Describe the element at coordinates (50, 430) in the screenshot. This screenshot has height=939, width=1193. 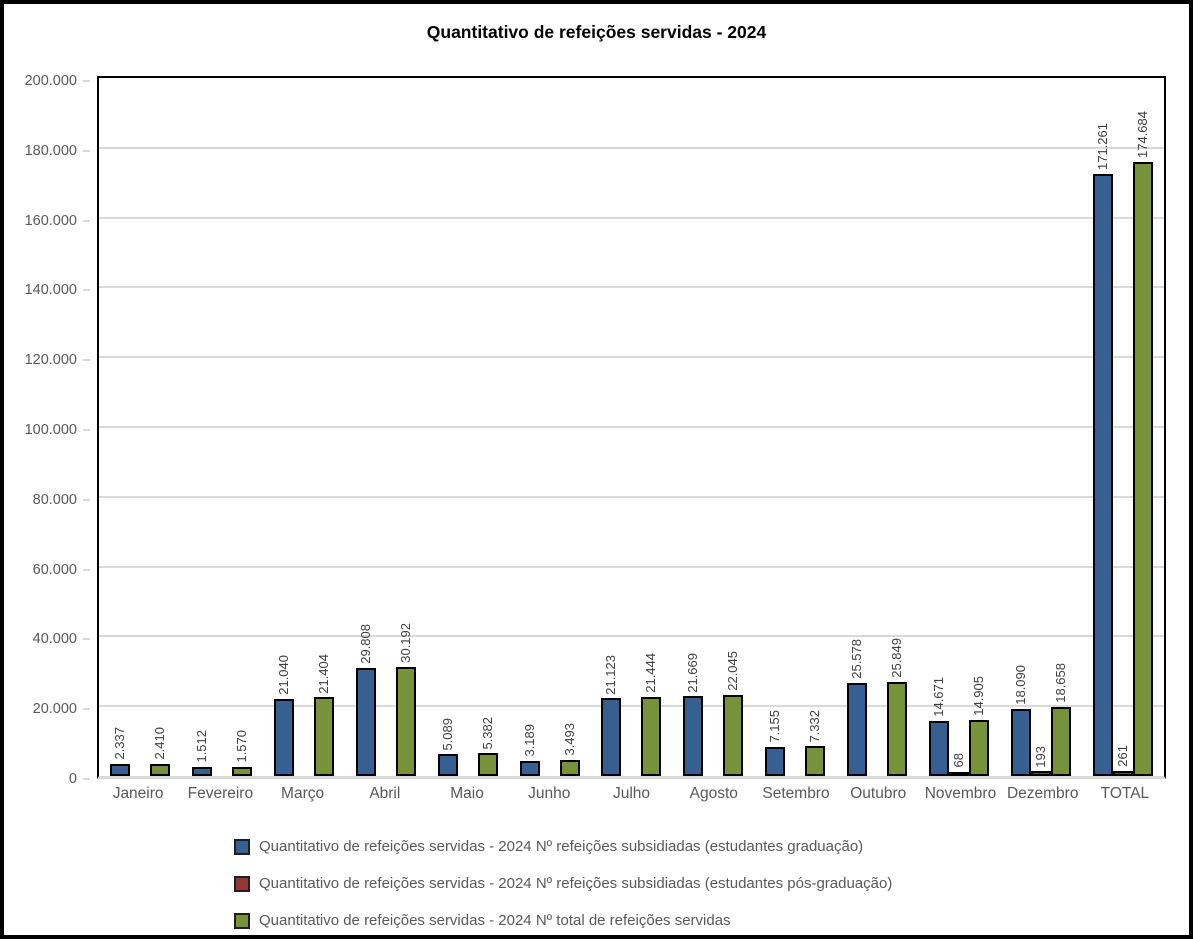
I see `y-tick-label: 100.000` at that location.